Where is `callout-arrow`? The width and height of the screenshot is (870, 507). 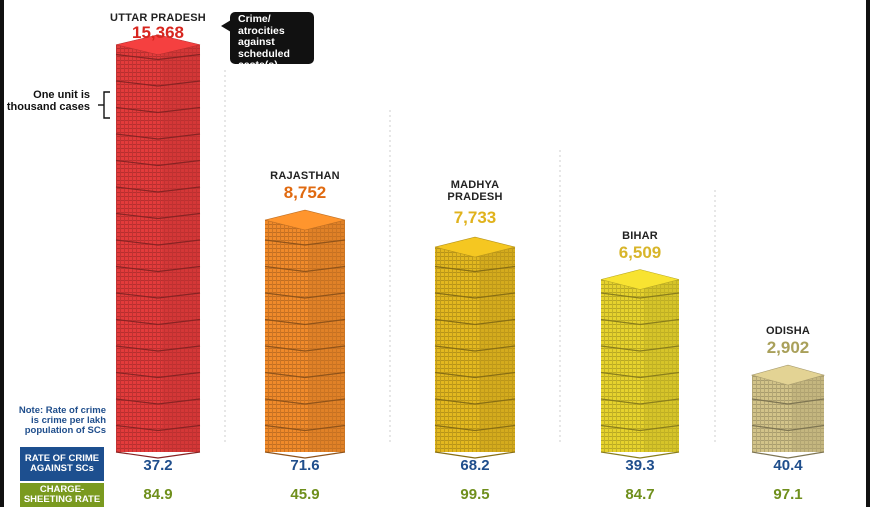 callout-arrow is located at coordinates (226, 26).